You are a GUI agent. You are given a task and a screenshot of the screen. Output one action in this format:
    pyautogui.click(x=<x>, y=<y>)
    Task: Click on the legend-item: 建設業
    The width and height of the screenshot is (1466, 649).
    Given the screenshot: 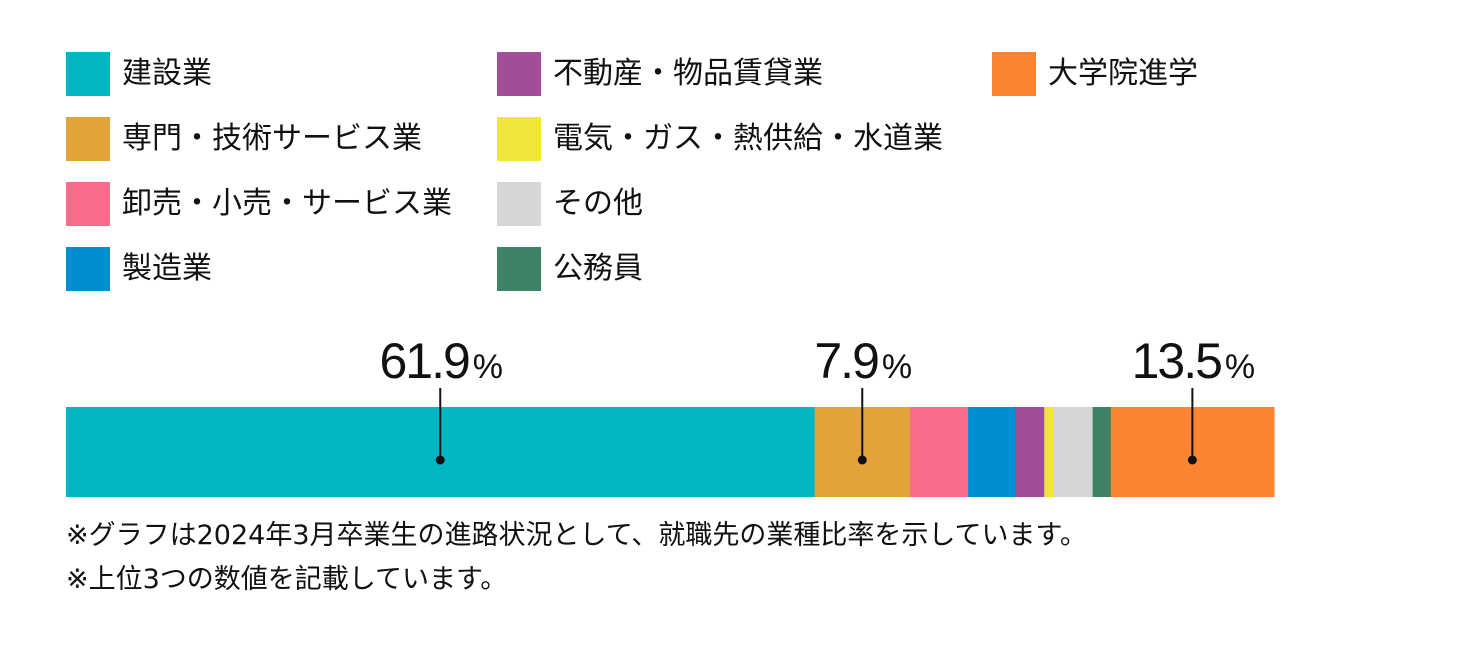 What is the action you would take?
    pyautogui.click(x=139, y=74)
    